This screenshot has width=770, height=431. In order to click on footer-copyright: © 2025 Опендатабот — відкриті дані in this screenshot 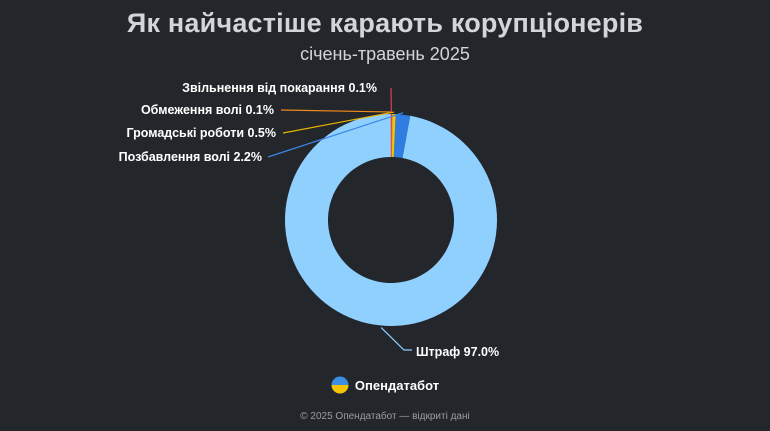, I will do `click(385, 416)`.